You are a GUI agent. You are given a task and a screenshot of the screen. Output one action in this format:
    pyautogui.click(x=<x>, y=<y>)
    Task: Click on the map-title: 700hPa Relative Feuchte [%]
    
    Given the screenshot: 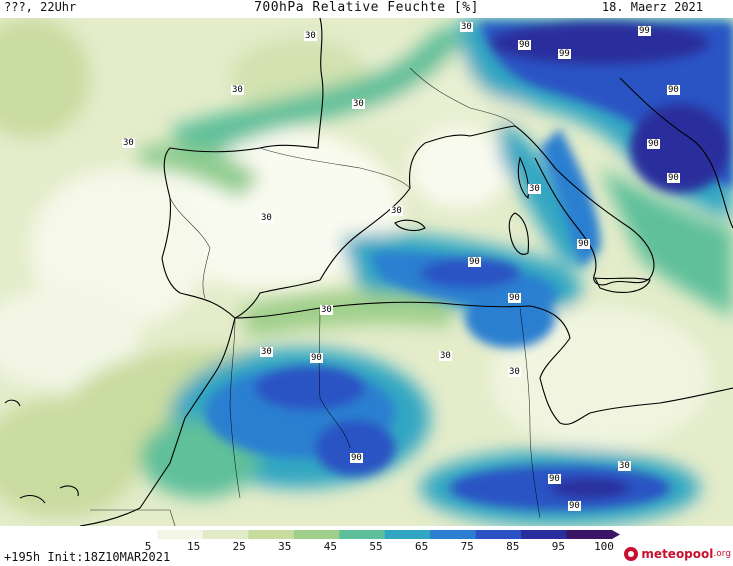 What is the action you would take?
    pyautogui.click(x=366, y=7)
    